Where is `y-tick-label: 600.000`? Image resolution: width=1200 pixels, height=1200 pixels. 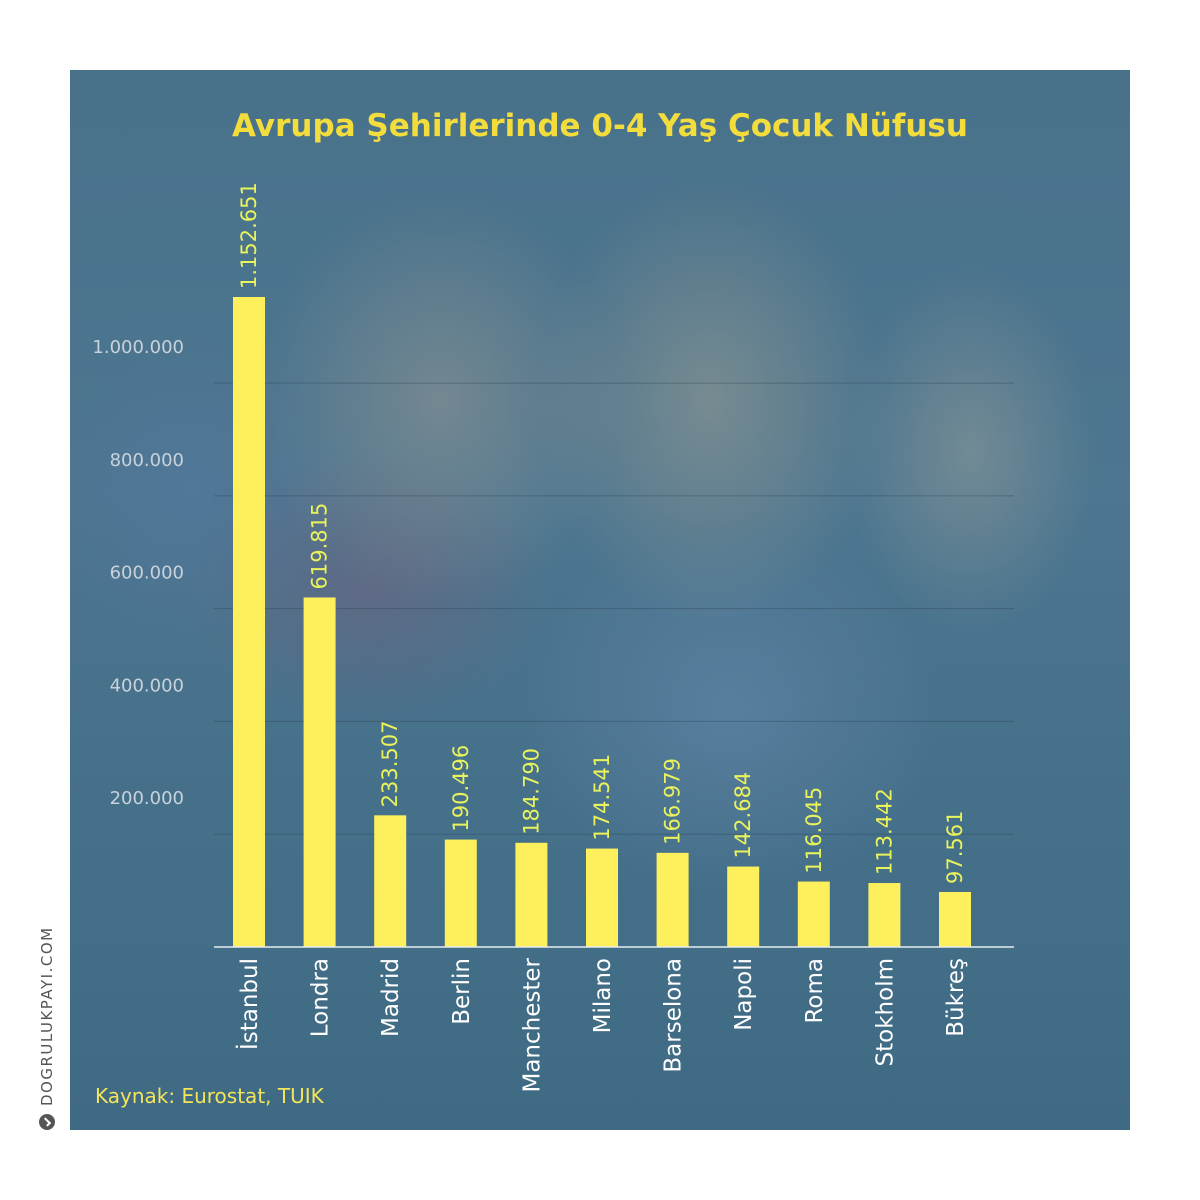 y-tick-label: 600.000 is located at coordinates (147, 573).